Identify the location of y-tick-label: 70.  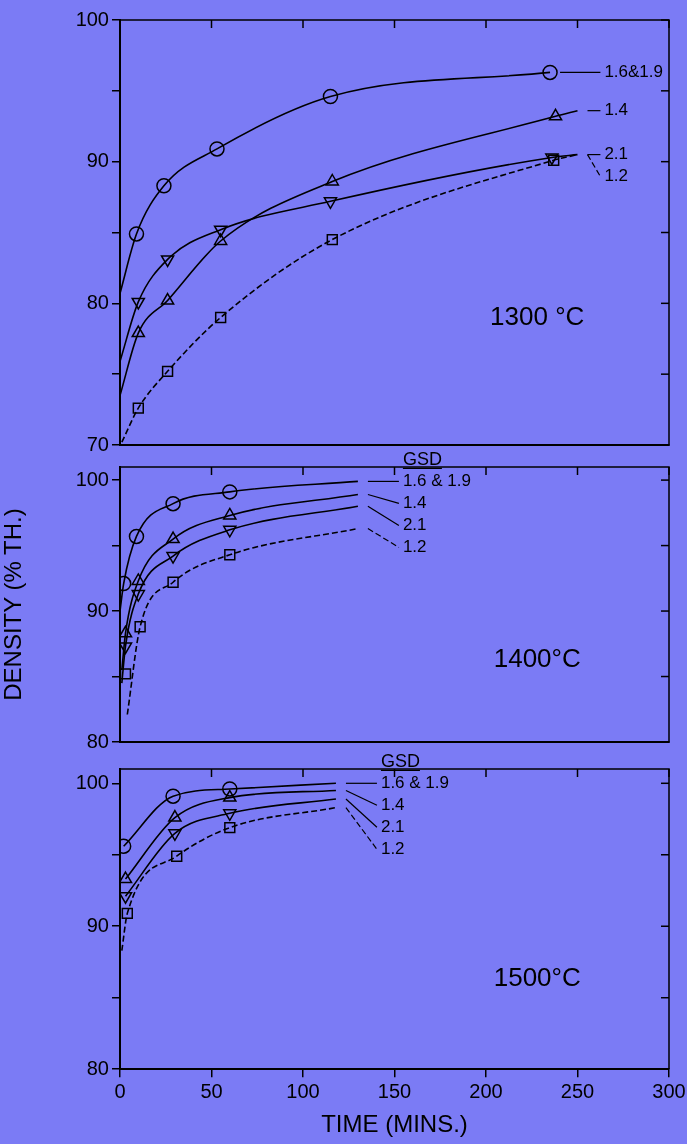
(97, 443).